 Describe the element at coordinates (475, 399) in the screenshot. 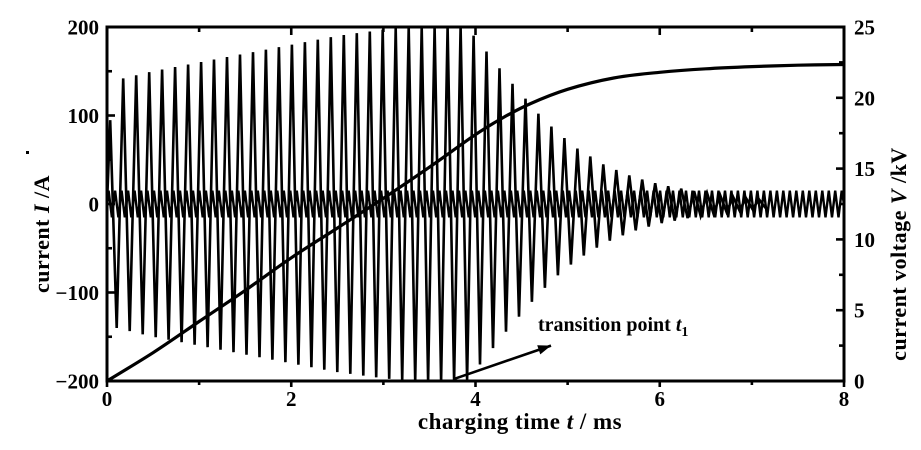

I see `x-tick-label: 4` at that location.